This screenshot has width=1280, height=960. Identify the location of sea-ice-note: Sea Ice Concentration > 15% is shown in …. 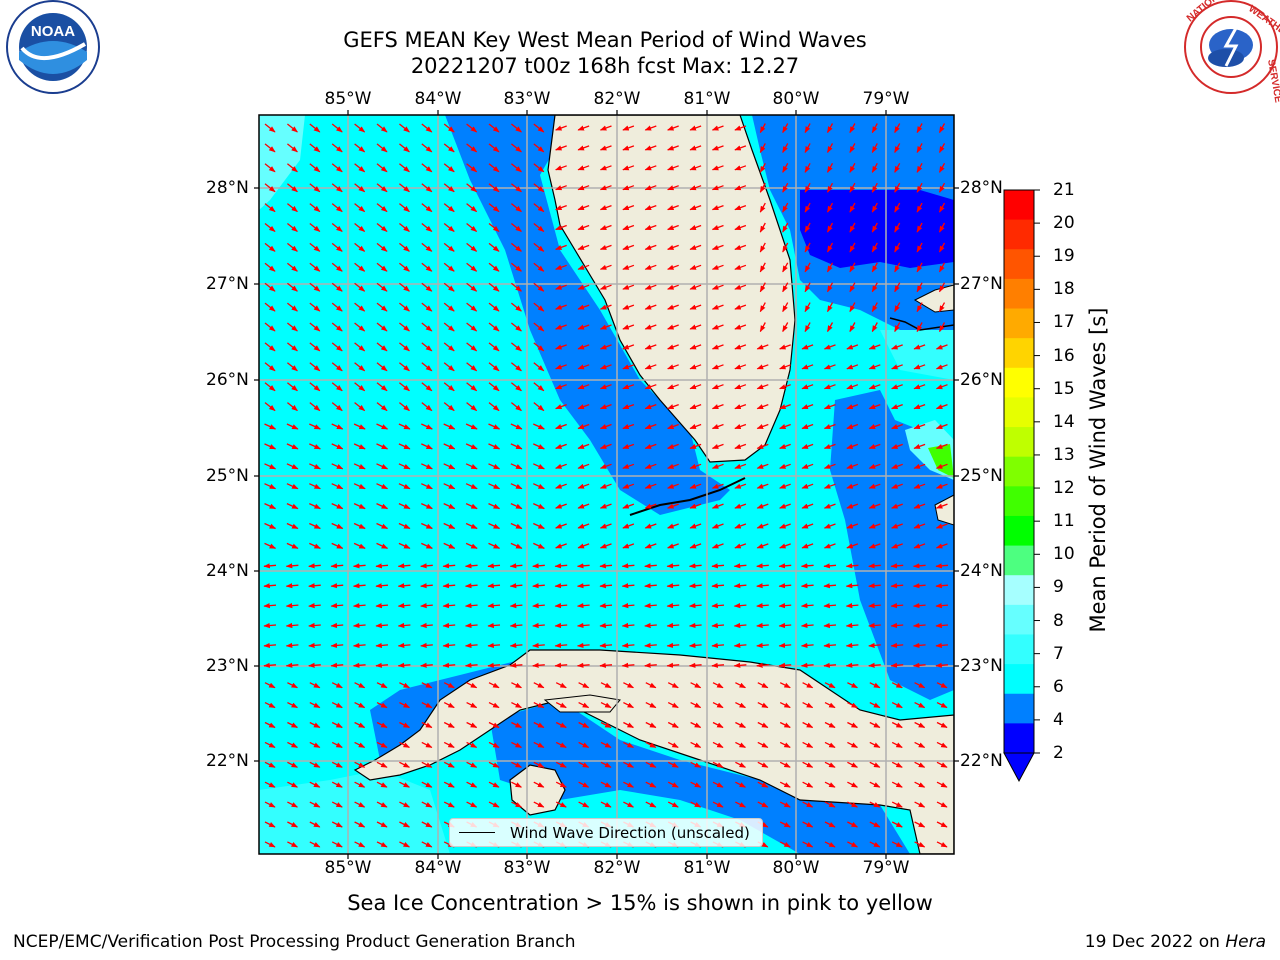
(640, 903).